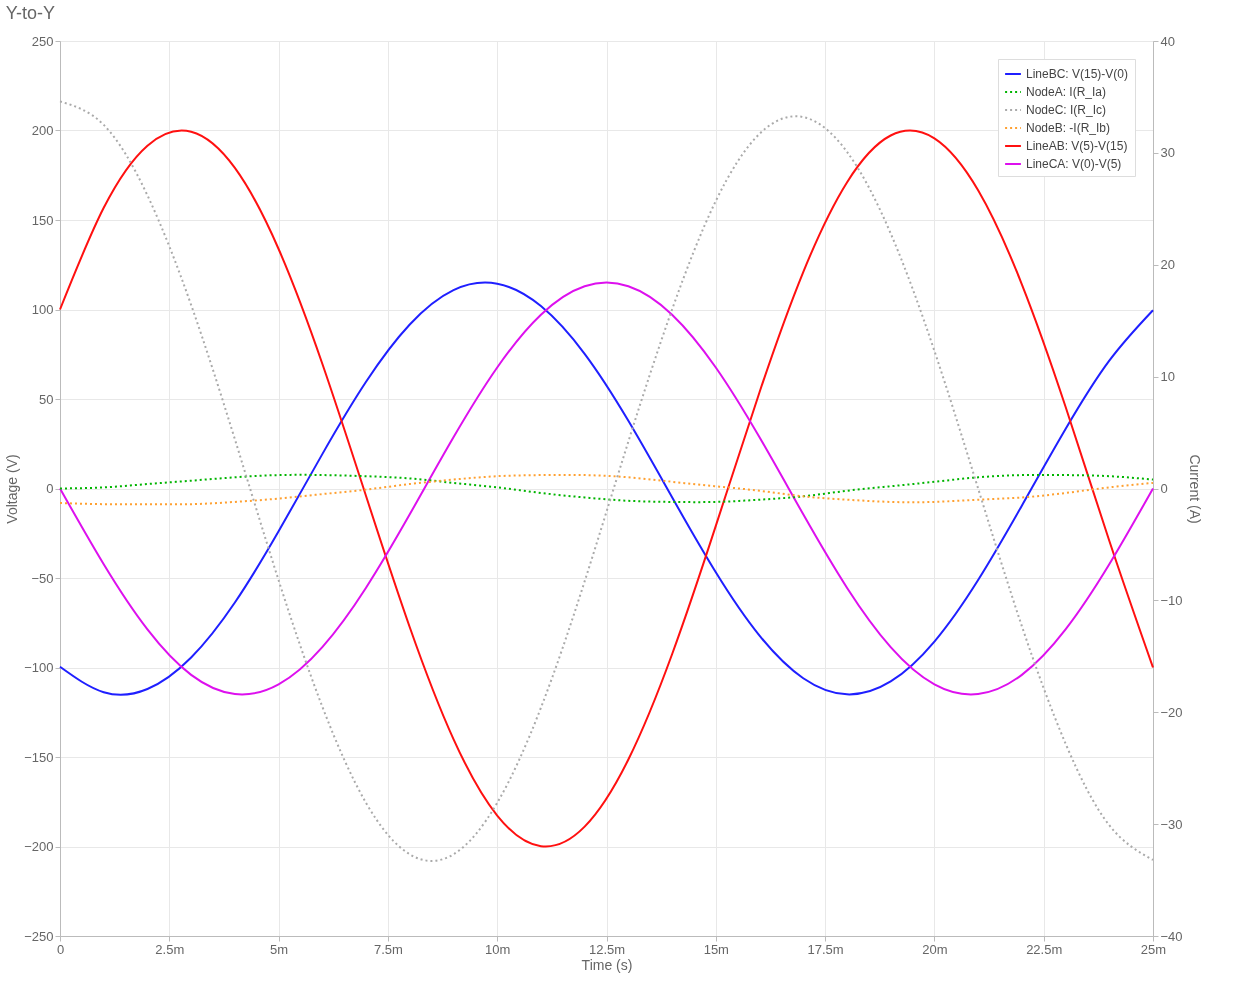 The image size is (1256, 991). I want to click on x-tick-label: 22.5m, so click(1044, 949).